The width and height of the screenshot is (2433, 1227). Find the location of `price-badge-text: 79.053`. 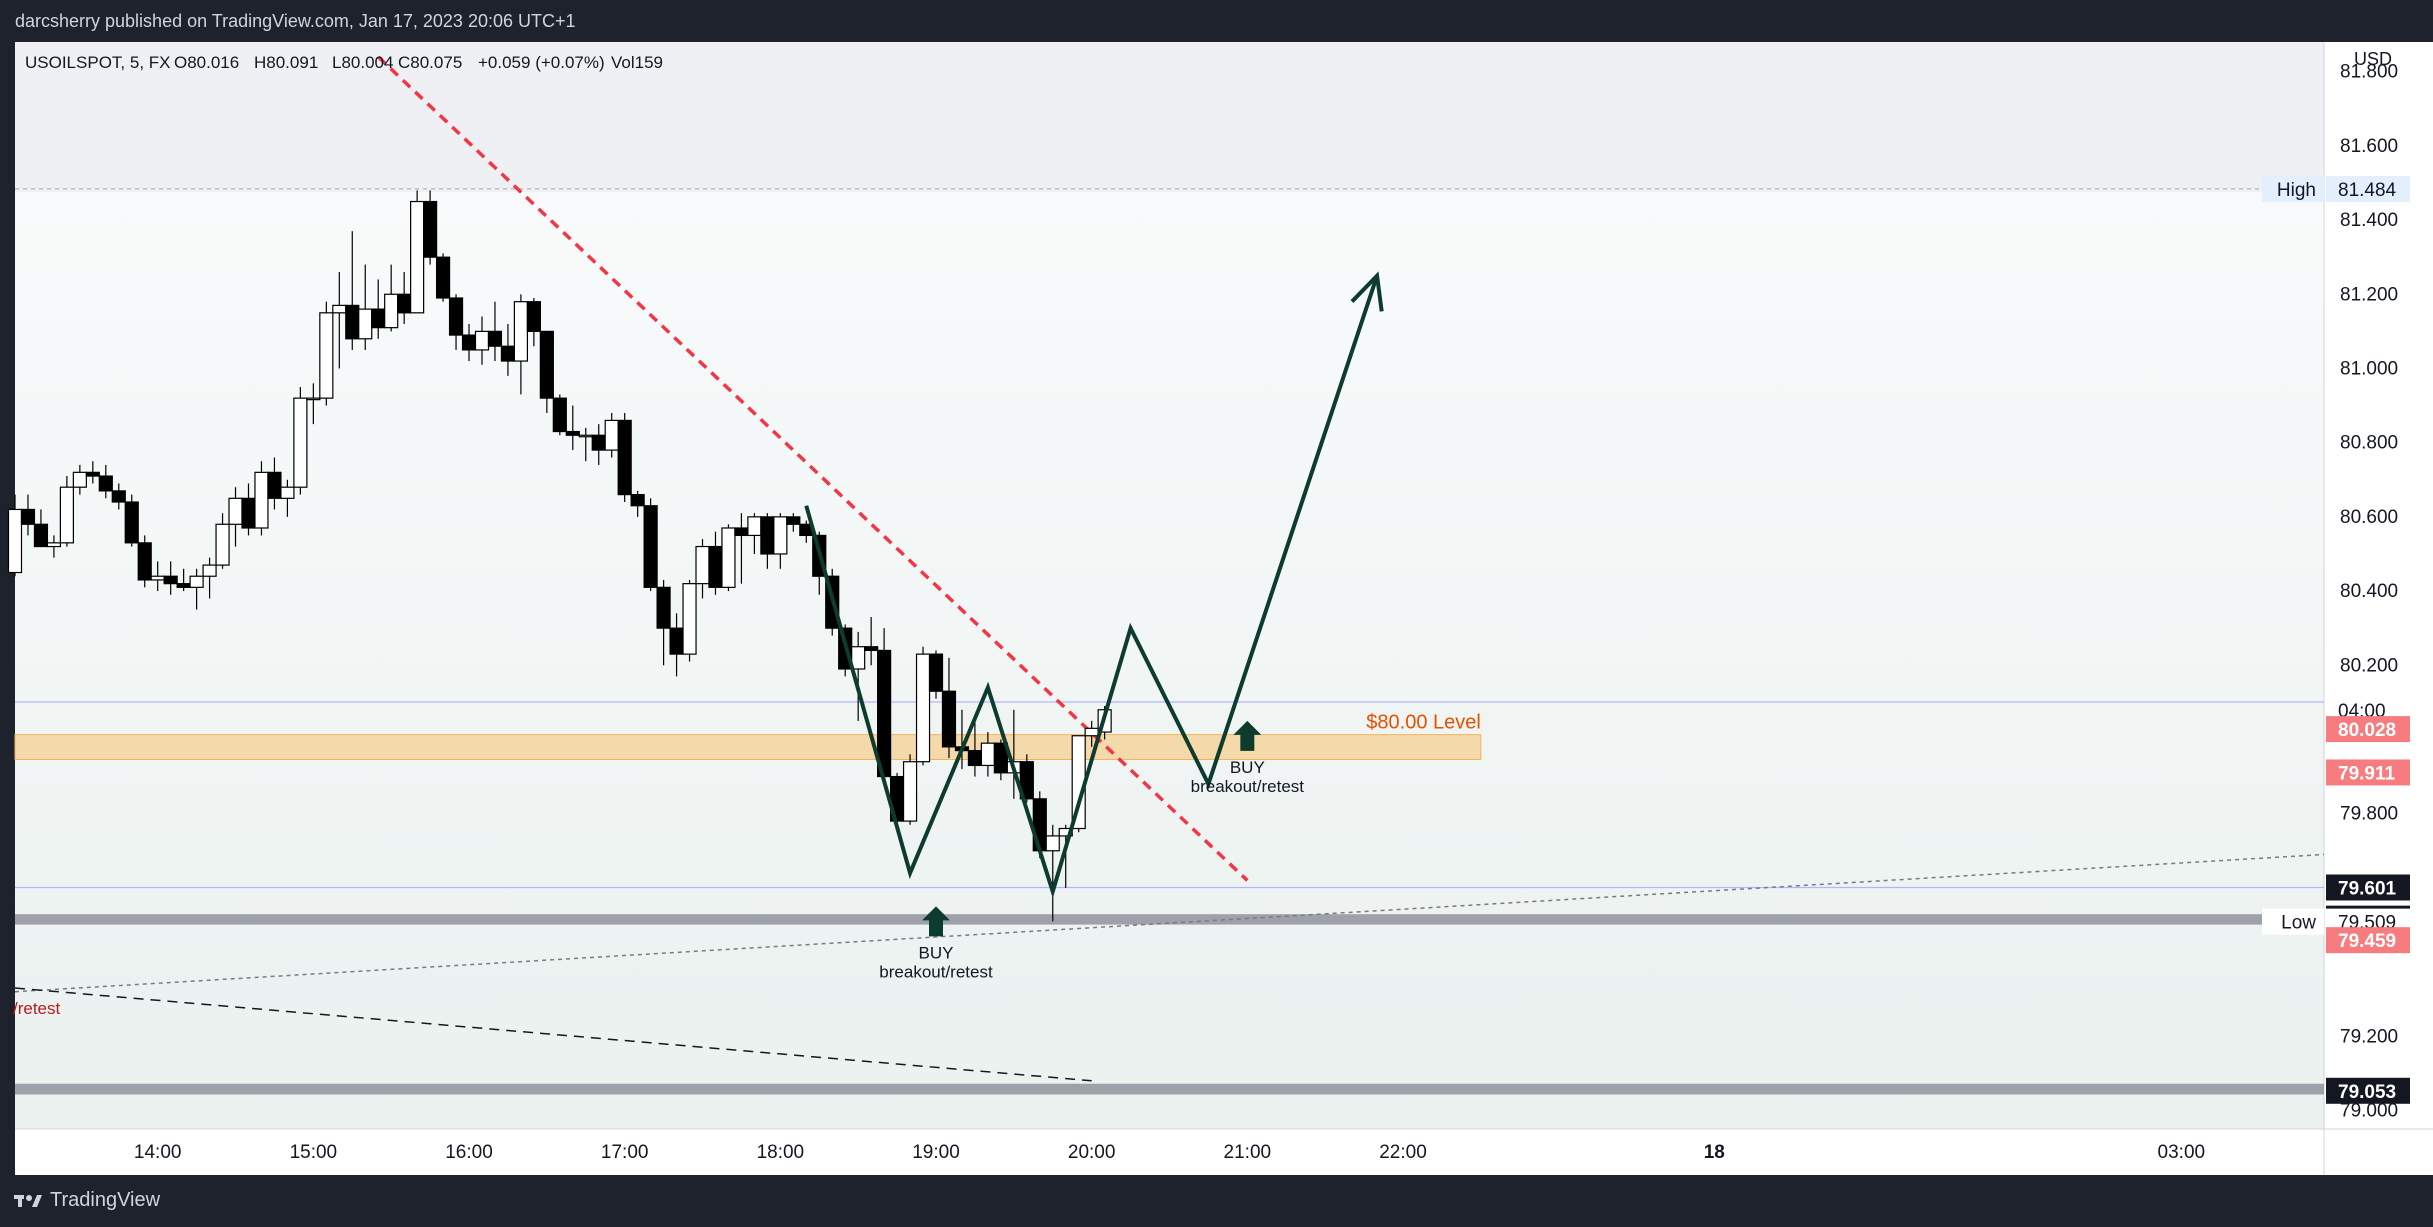

price-badge-text: 79.053 is located at coordinates (2367, 1092).